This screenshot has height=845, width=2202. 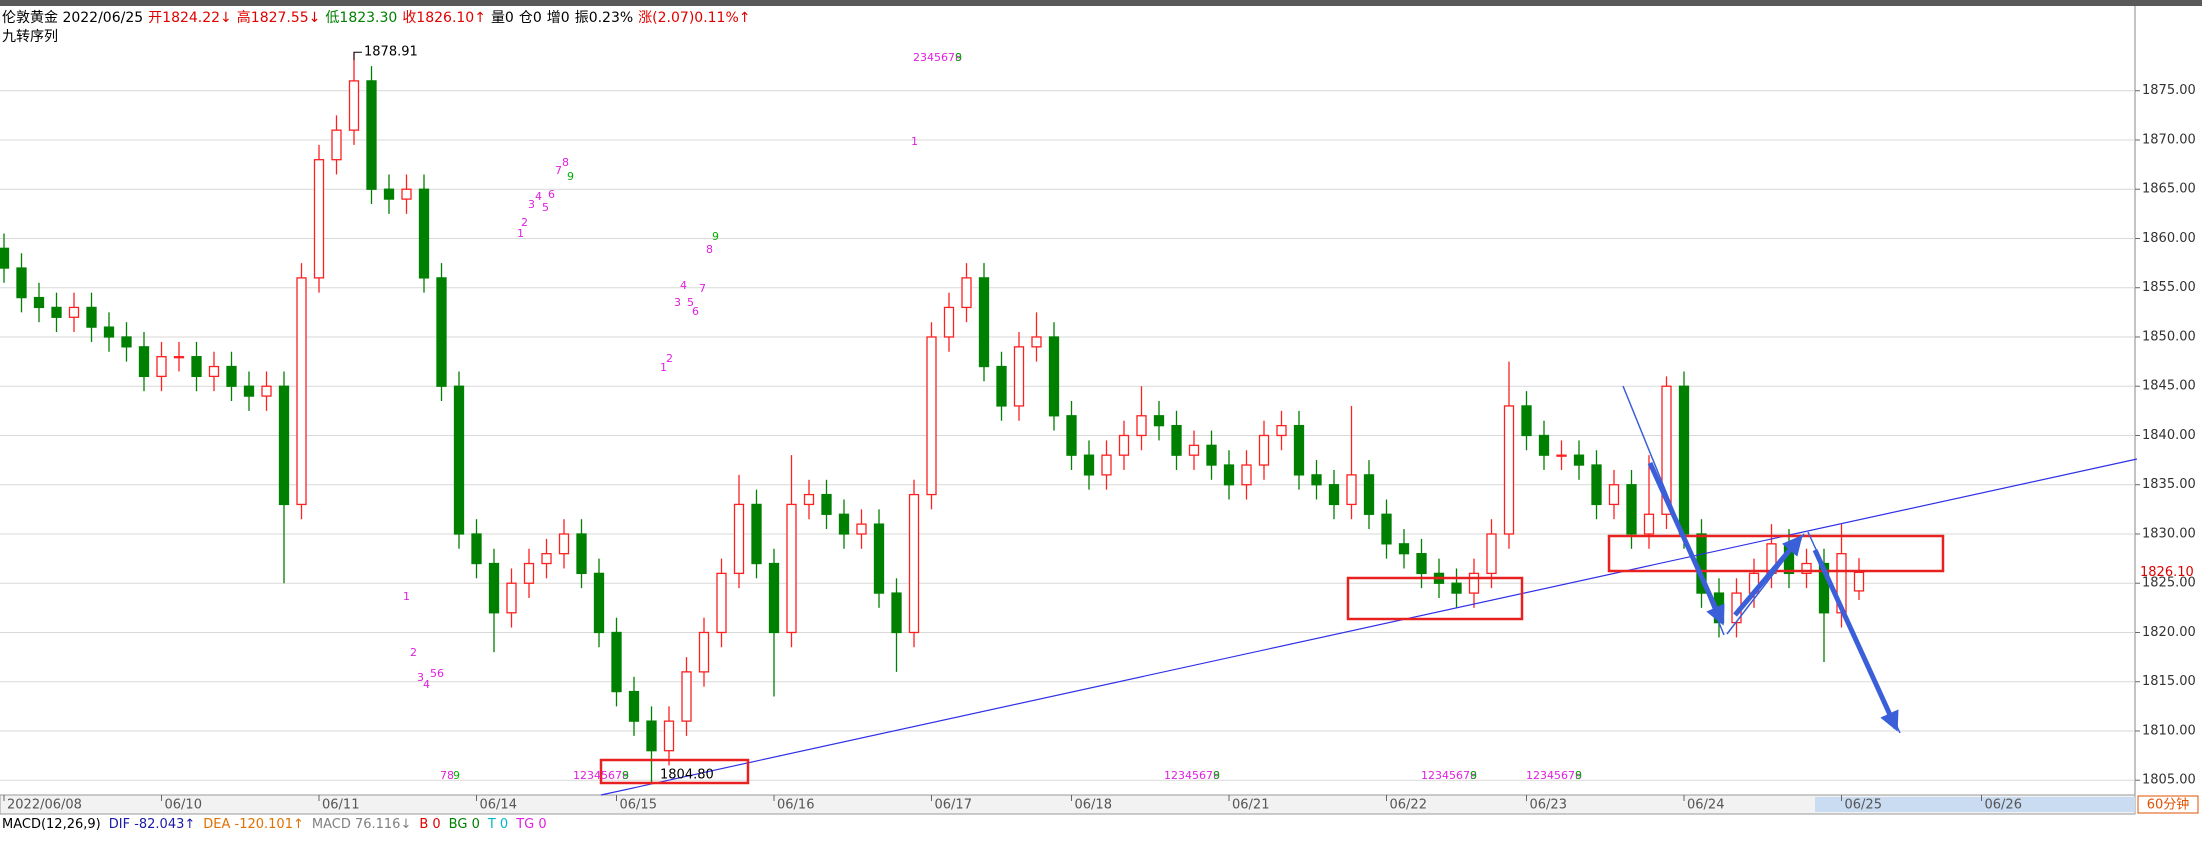 I want to click on header-segment: 增0, so click(x=558, y=18).